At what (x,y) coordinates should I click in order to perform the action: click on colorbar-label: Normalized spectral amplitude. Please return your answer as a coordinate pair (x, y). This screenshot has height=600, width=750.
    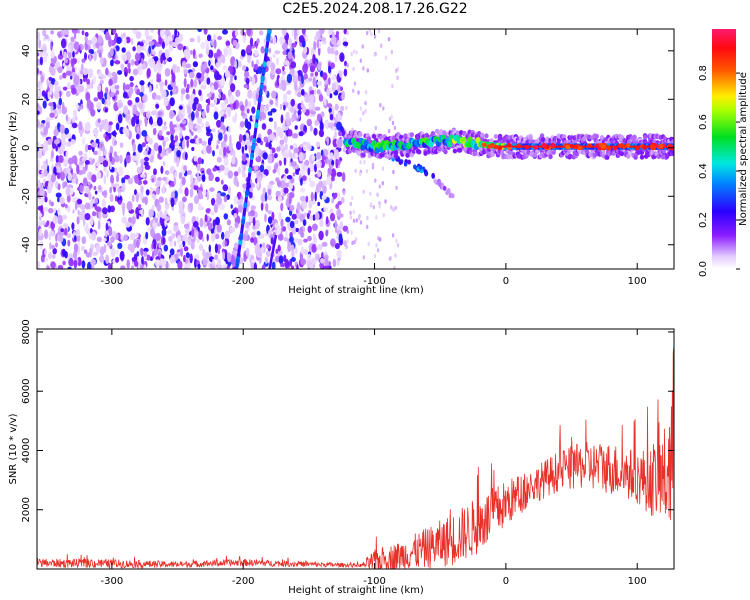
    Looking at the image, I should click on (743, 149).